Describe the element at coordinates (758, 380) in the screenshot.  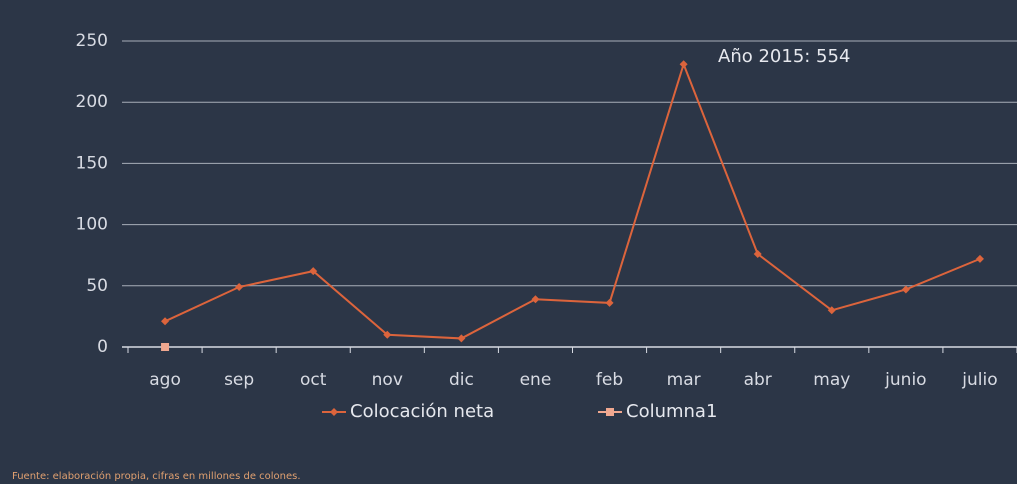
I see `x-tick-label: abr` at that location.